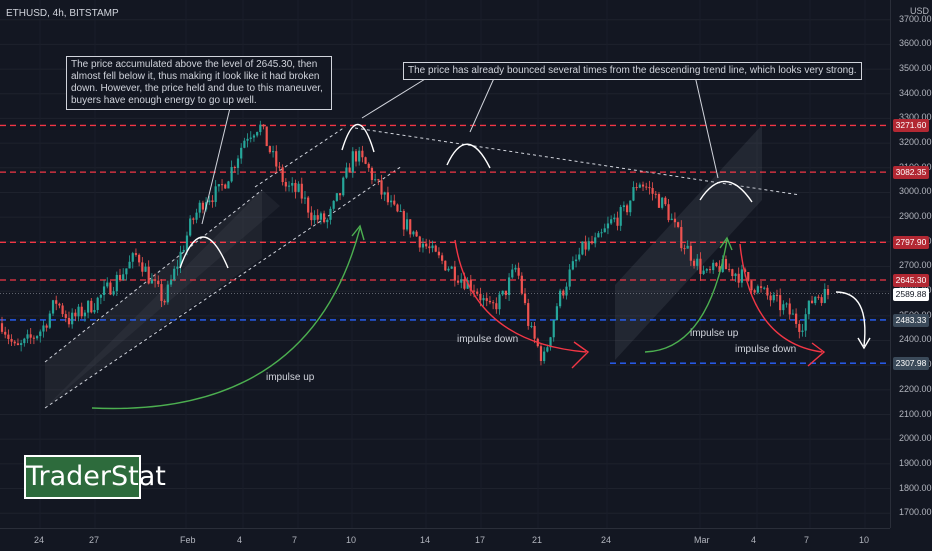 This screenshot has width=932, height=551. Describe the element at coordinates (425, 540) in the screenshot. I see `time-tick-label: 14` at that location.